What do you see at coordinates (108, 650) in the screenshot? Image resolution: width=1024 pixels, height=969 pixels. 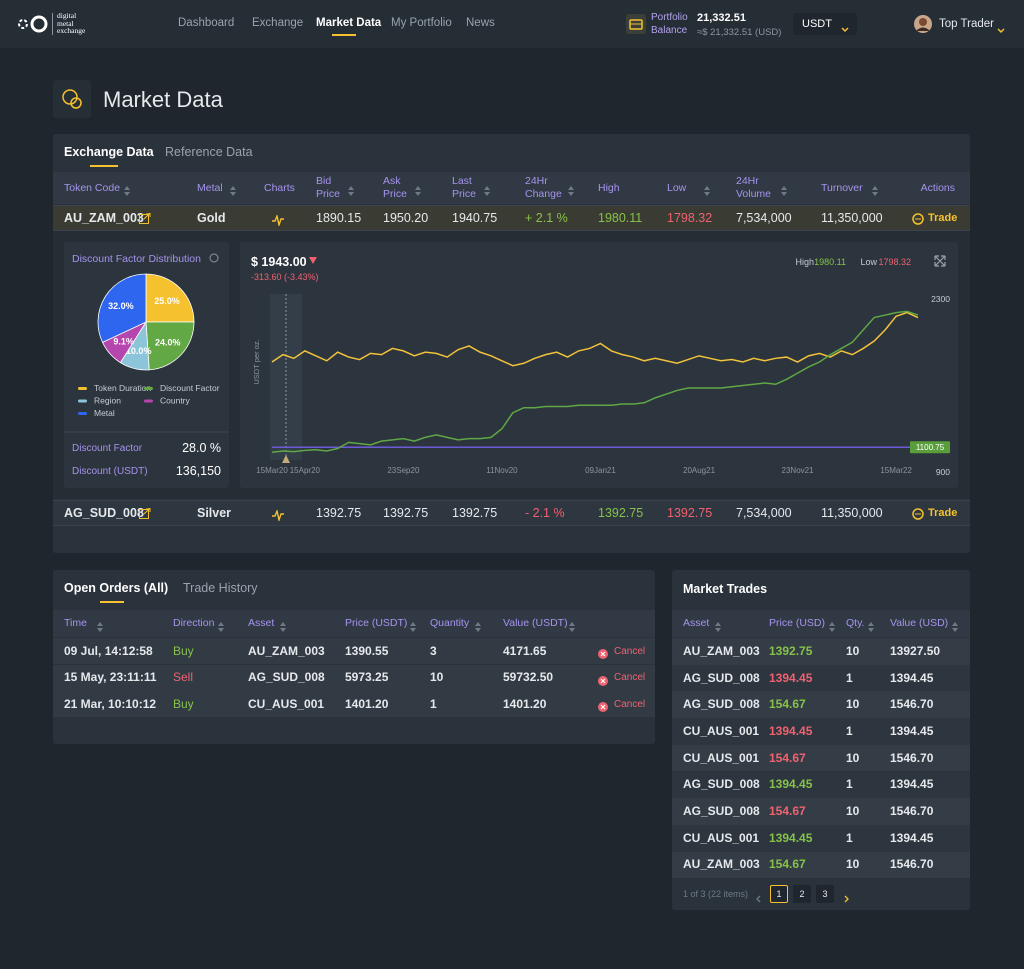 I see `table-cell: 09 Jul, 14:12:58` at bounding box center [108, 650].